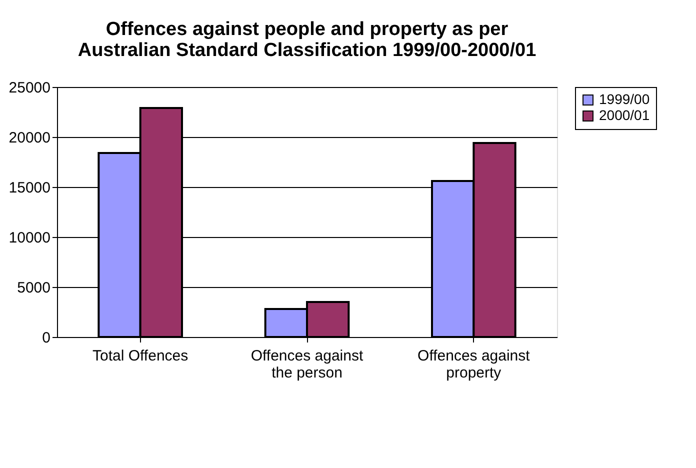  What do you see at coordinates (29, 88) in the screenshot?
I see `y-tick-label: 25000` at bounding box center [29, 88].